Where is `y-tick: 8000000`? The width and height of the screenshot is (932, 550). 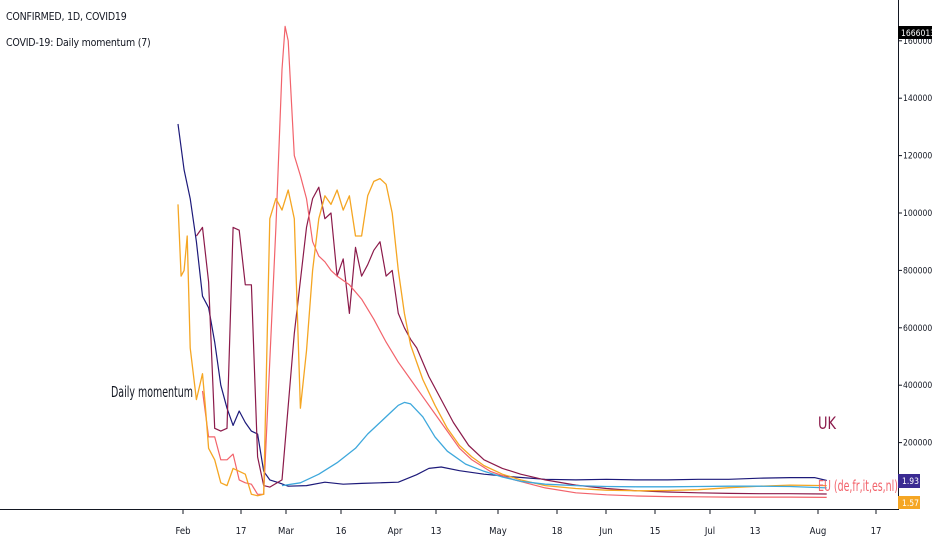
y-tick: 8000000 is located at coordinates (915, 271).